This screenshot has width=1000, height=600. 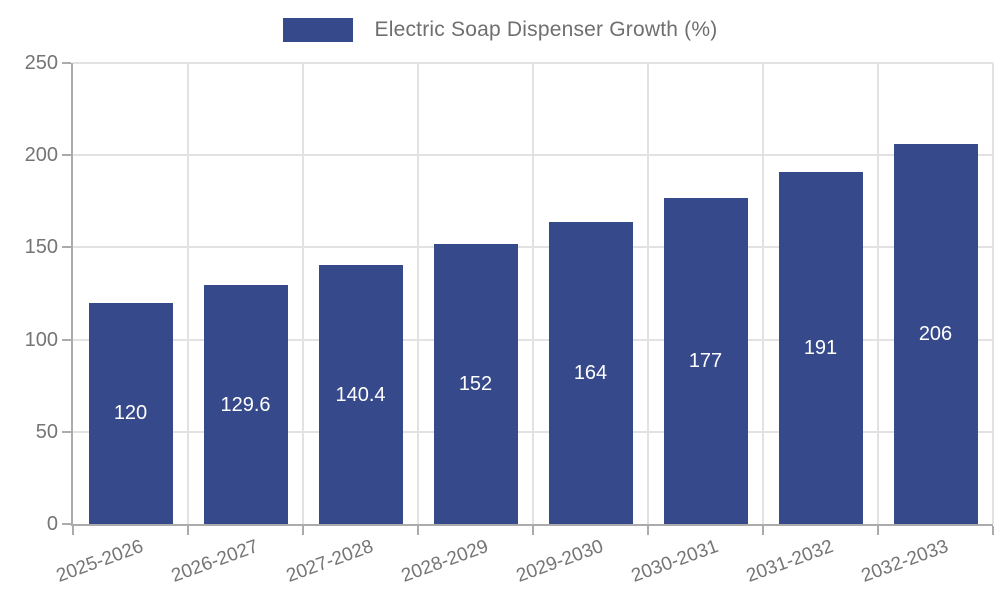 I want to click on bar-value-label: 191, so click(x=820, y=347).